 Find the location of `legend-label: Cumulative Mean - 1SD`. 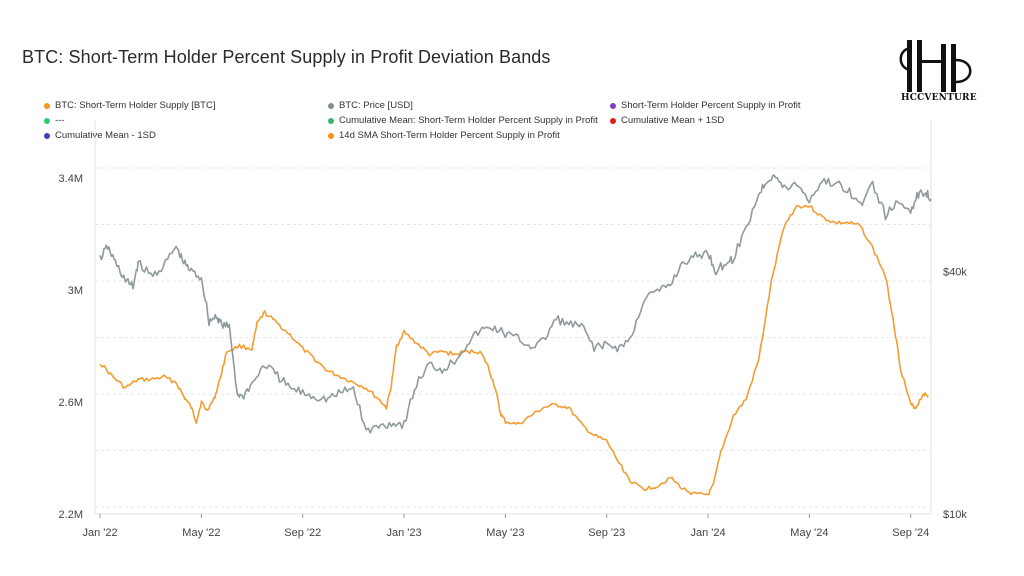

legend-label: Cumulative Mean - 1SD is located at coordinates (105, 135).